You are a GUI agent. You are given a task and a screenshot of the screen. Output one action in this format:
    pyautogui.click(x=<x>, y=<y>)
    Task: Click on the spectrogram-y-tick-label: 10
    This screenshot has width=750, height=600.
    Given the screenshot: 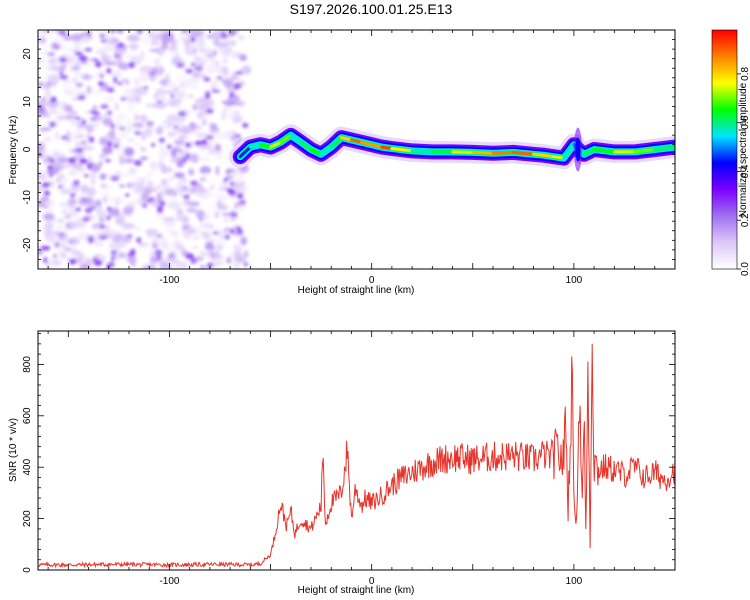 What is the action you would take?
    pyautogui.click(x=27, y=102)
    